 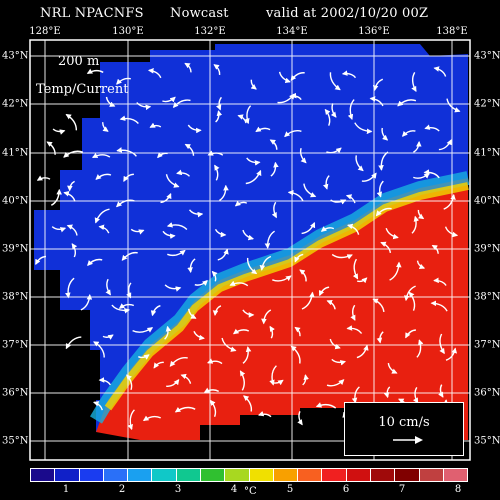 What do you see at coordinates (347, 13) in the screenshot?
I see `valid-time: valid at 2002/10/20 00Z` at bounding box center [347, 13].